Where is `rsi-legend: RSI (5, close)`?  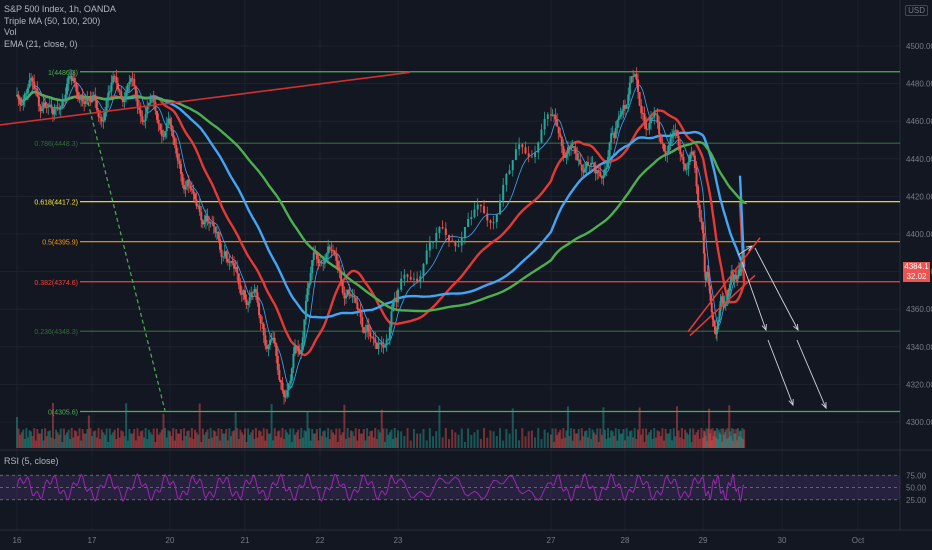
rsi-legend: RSI (5, close) is located at coordinates (31, 461).